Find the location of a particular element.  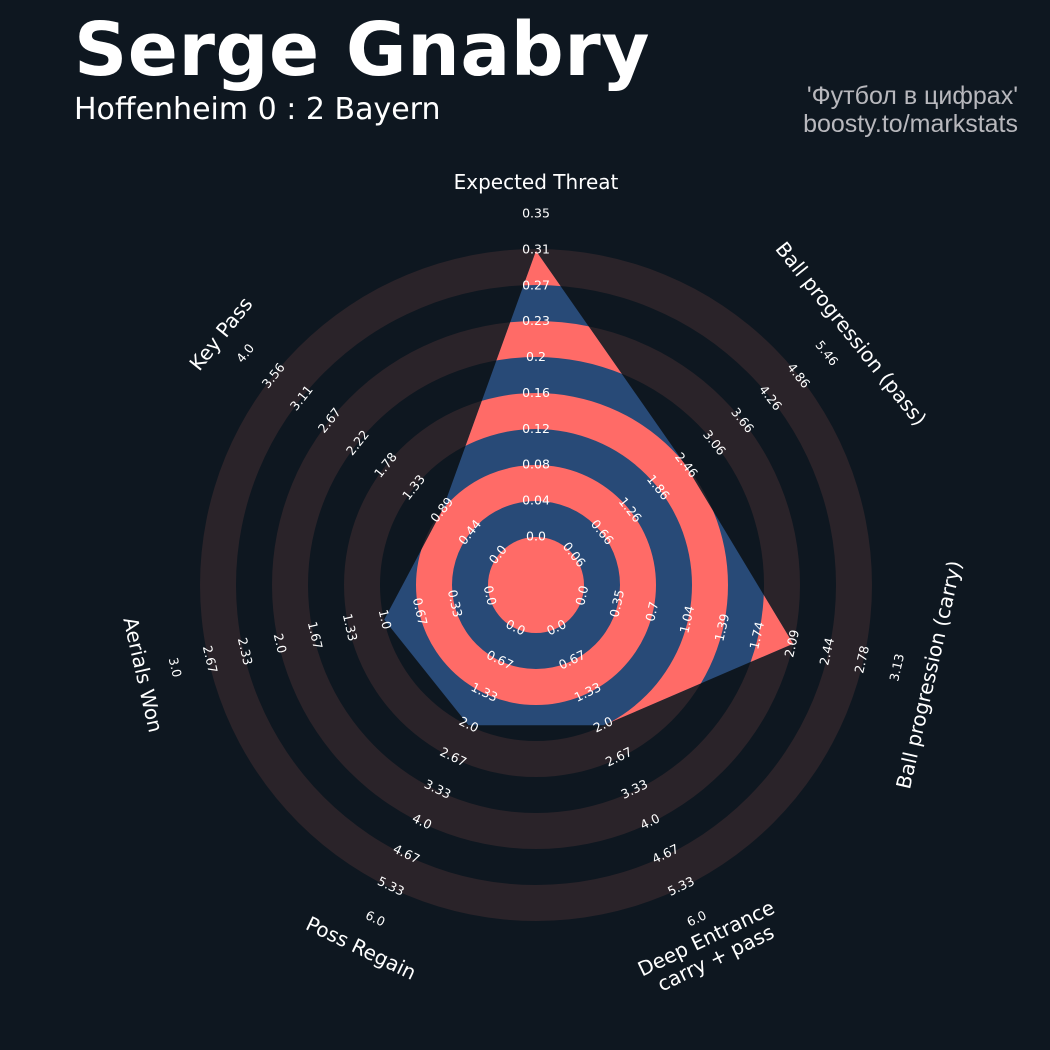

tick-label: 0.7 is located at coordinates (651, 611).